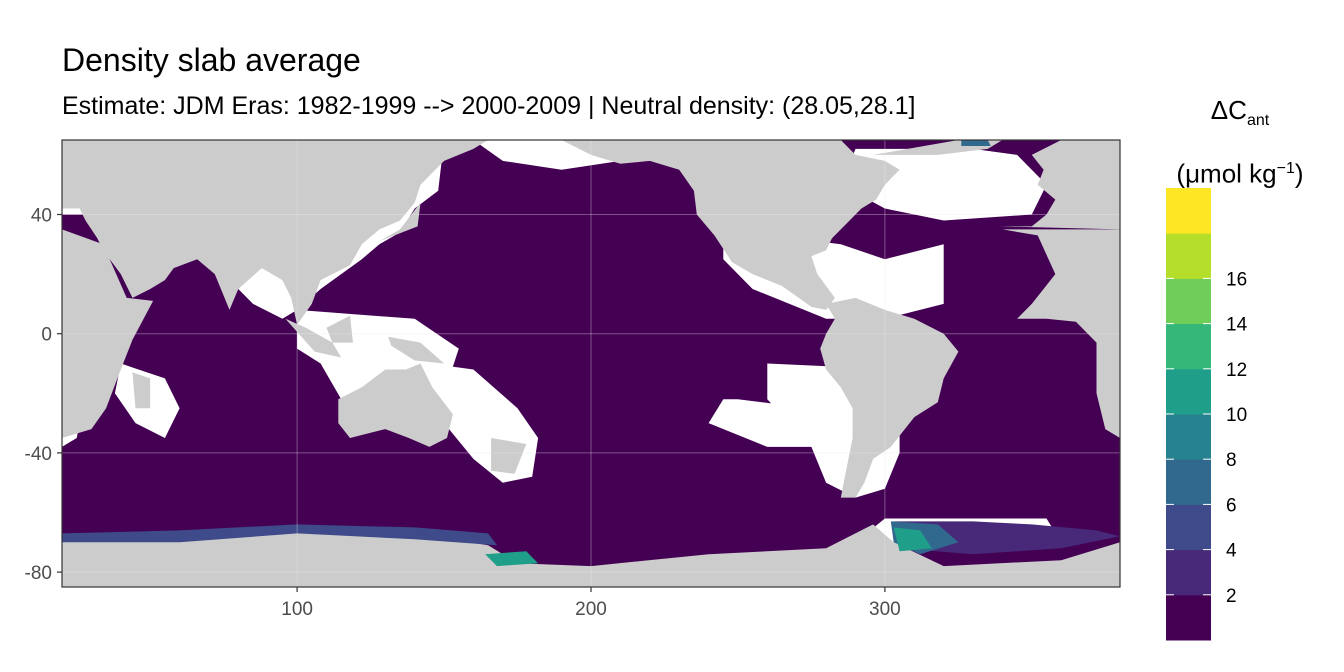 This screenshot has height=672, width=1344. I want to click on land-new-zealand, so click(509, 456).